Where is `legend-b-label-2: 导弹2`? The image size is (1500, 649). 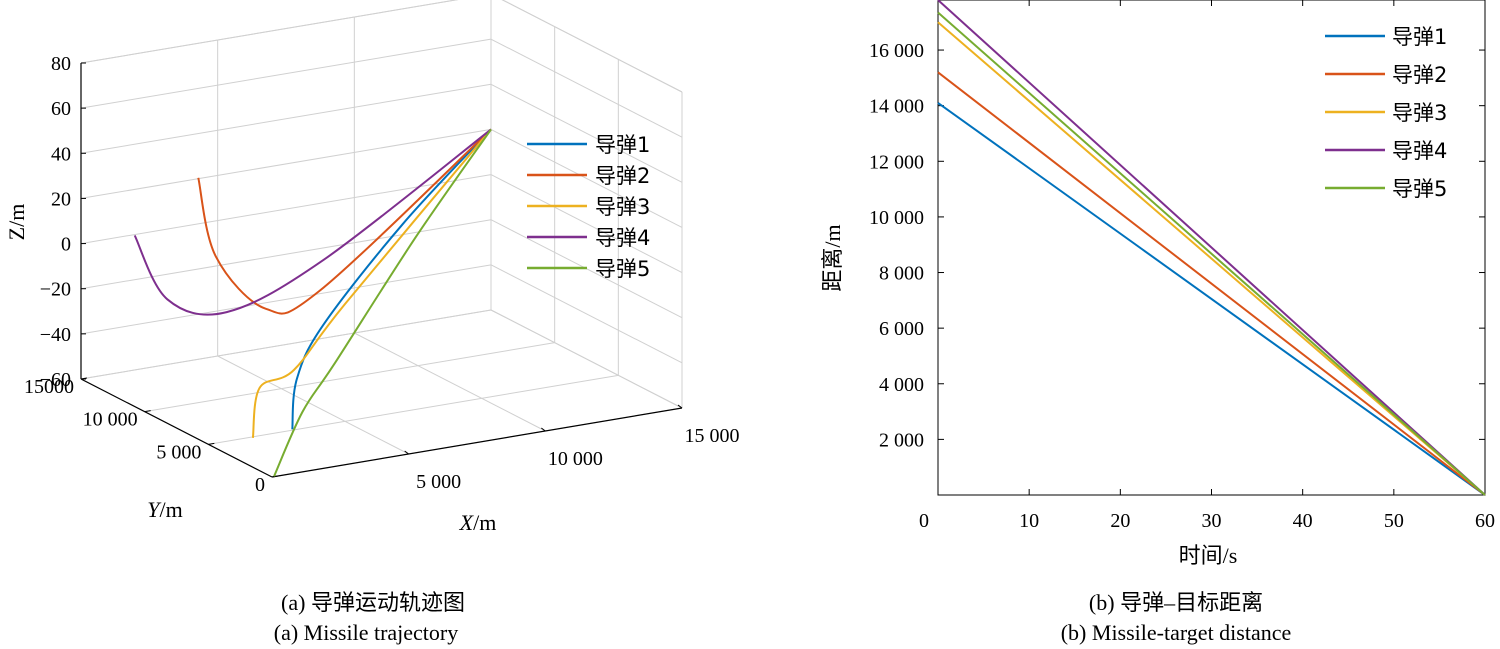
legend-b-label-2: 导弹2 is located at coordinates (1419, 75).